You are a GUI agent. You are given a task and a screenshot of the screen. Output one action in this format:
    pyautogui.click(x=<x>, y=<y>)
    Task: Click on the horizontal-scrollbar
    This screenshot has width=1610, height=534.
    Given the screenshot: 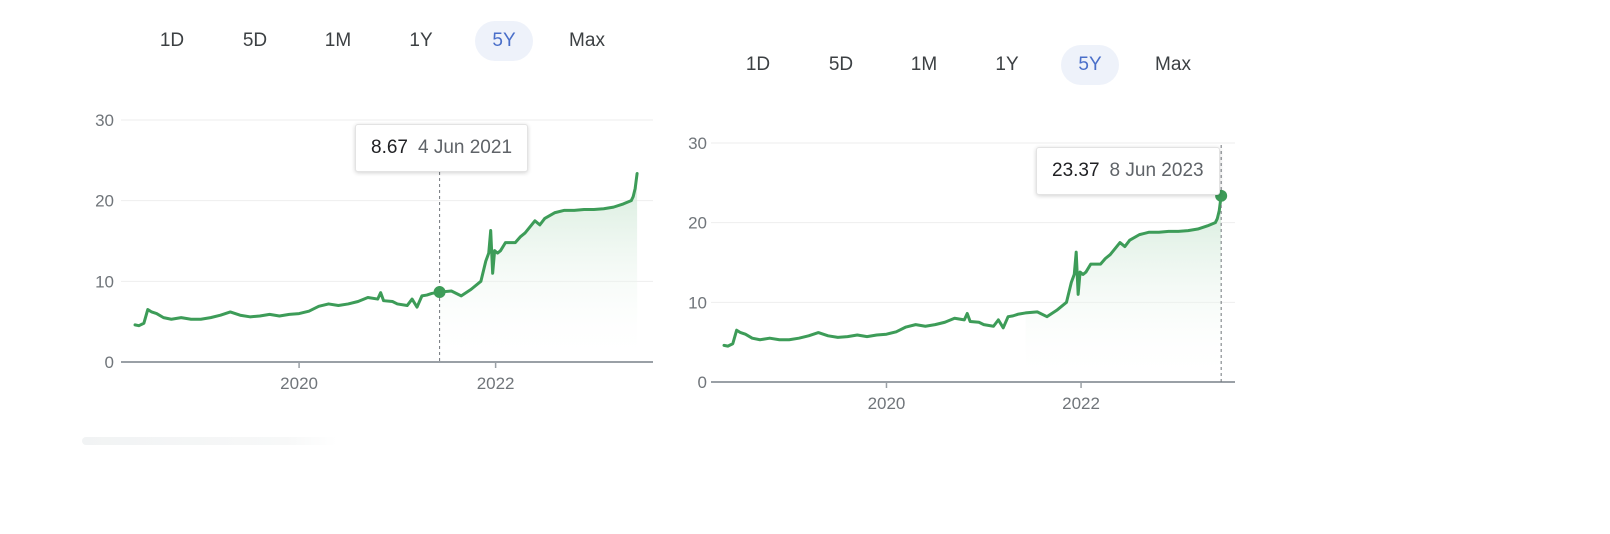 What is the action you would take?
    pyautogui.click(x=209, y=441)
    